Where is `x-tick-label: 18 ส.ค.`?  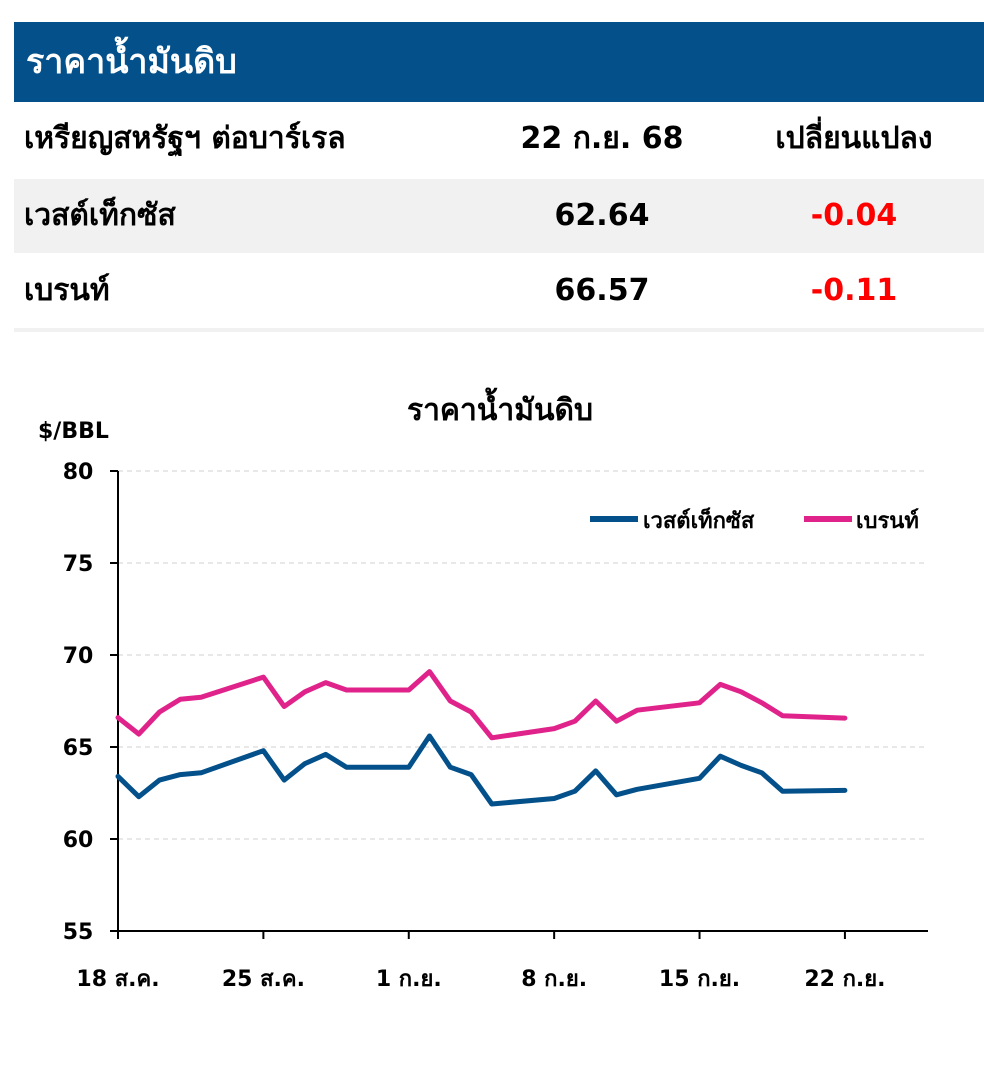 x-tick-label: 18 ส.ค. is located at coordinates (117, 979).